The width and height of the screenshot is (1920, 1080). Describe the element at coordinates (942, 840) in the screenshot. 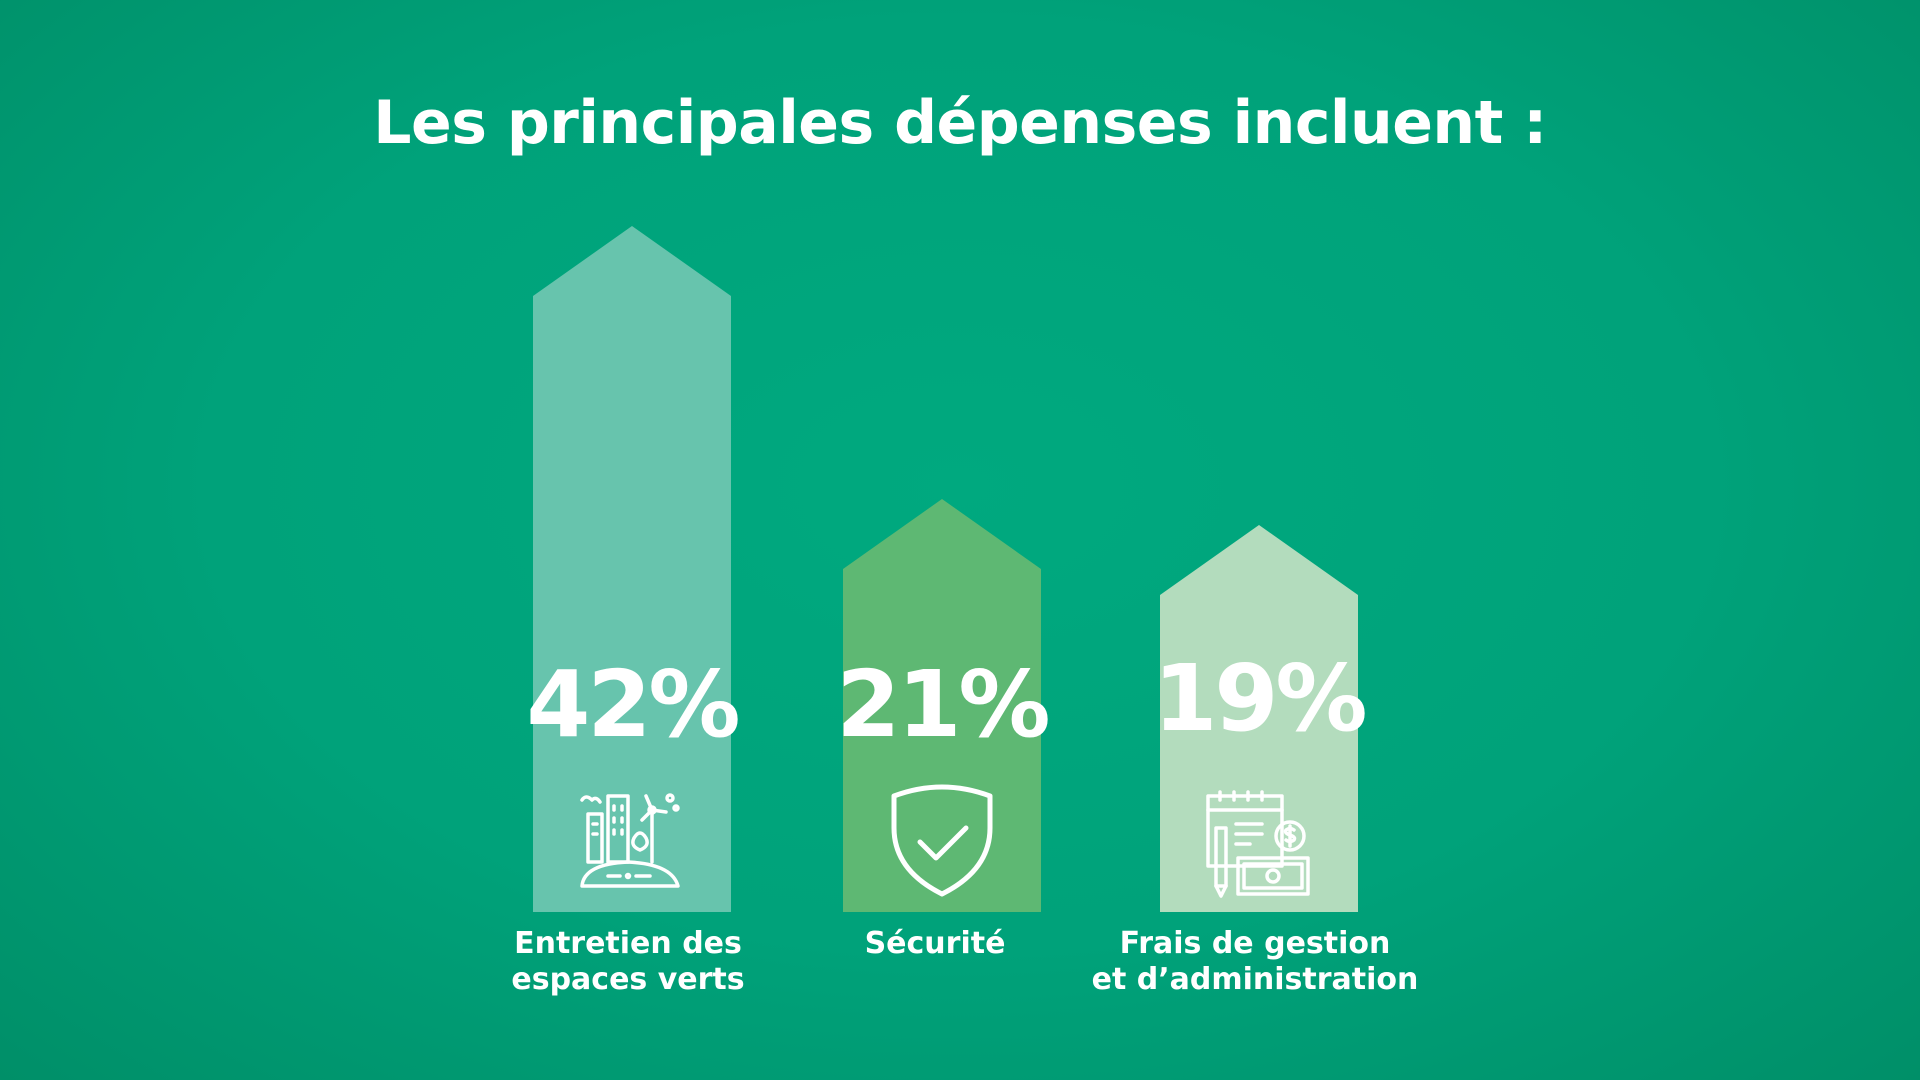

I see `shield-check-icon` at that location.